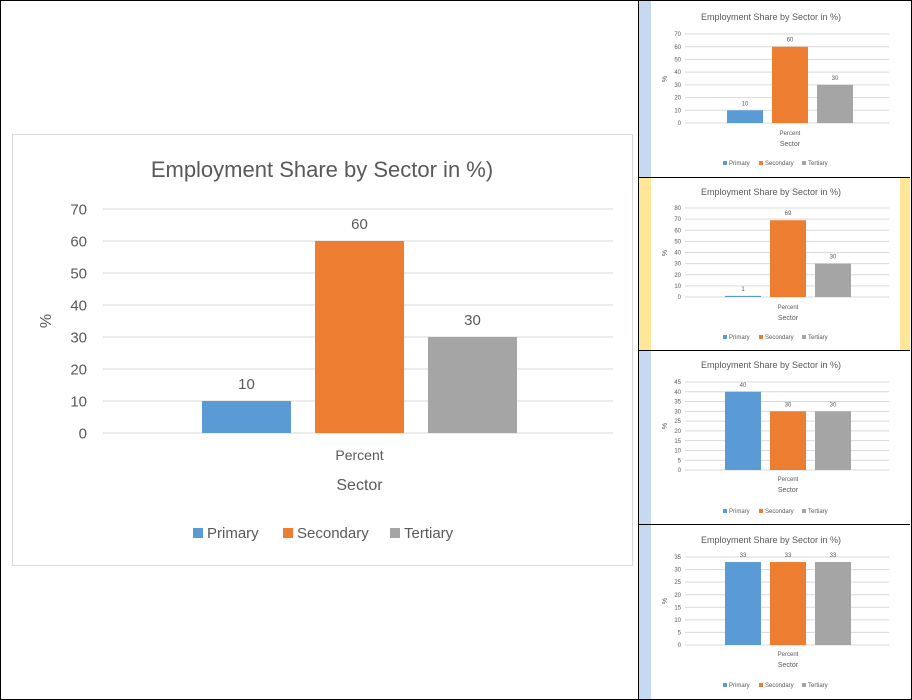  What do you see at coordinates (680, 634) in the screenshot?
I see `y-tick-label: 5` at bounding box center [680, 634].